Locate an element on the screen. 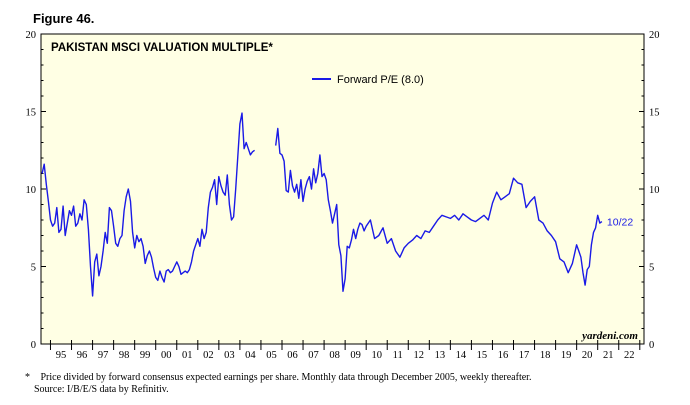  x-tick-label: 98 is located at coordinates (124, 355).